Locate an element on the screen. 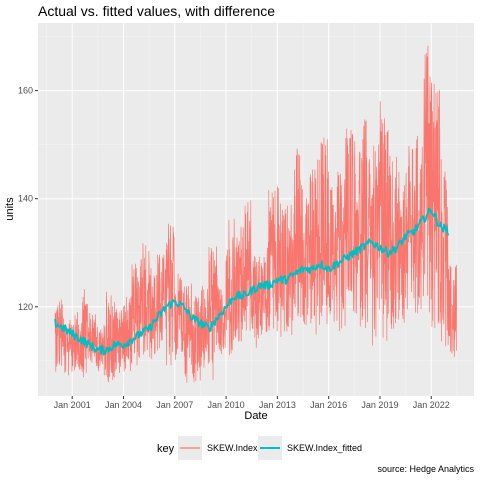  x-tick-label: Jan 2013 is located at coordinates (277, 405).